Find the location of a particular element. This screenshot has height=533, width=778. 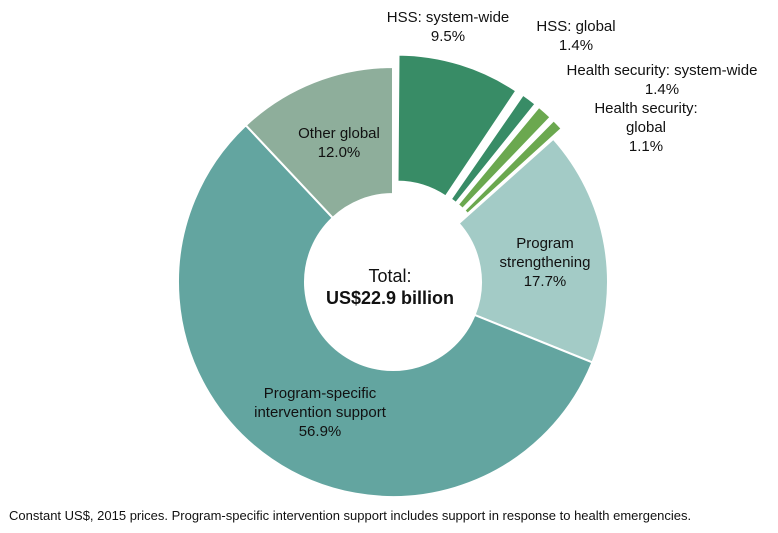

slice-label: HSS: system-wide 9.5% is located at coordinates (448, 27).